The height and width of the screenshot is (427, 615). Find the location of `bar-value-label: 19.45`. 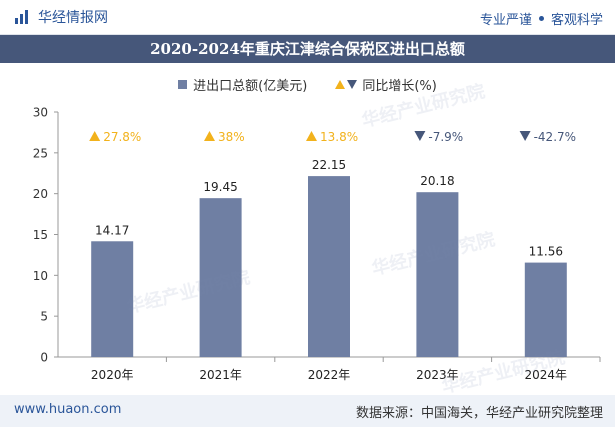

bar-value-label: 19.45 is located at coordinates (220, 187).